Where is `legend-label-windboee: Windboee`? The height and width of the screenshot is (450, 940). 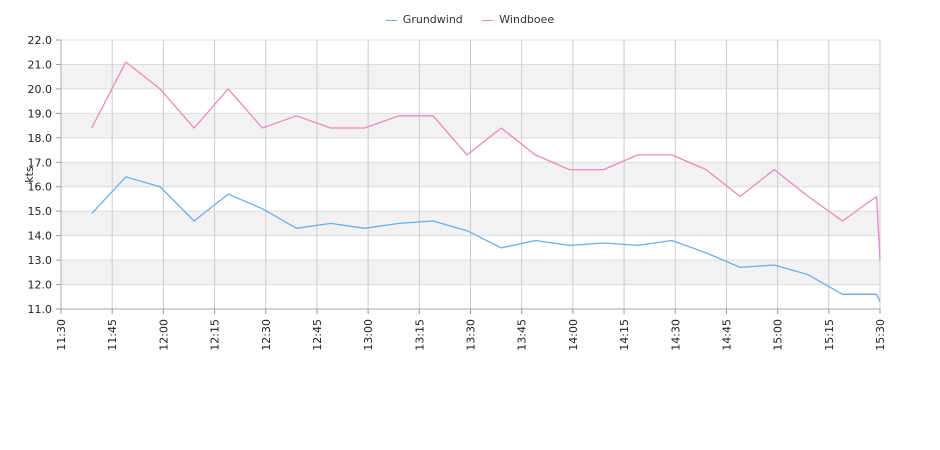
legend-label-windboee: Windboee is located at coordinates (527, 19).